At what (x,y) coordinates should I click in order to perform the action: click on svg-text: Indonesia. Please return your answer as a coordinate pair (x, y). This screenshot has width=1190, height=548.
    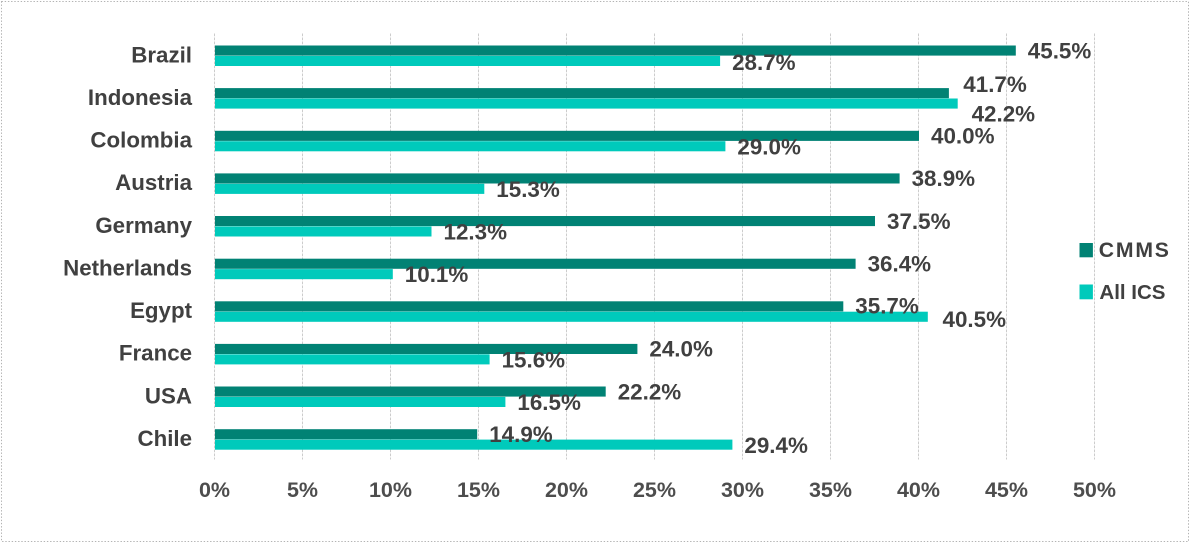
    Looking at the image, I should click on (140, 97).